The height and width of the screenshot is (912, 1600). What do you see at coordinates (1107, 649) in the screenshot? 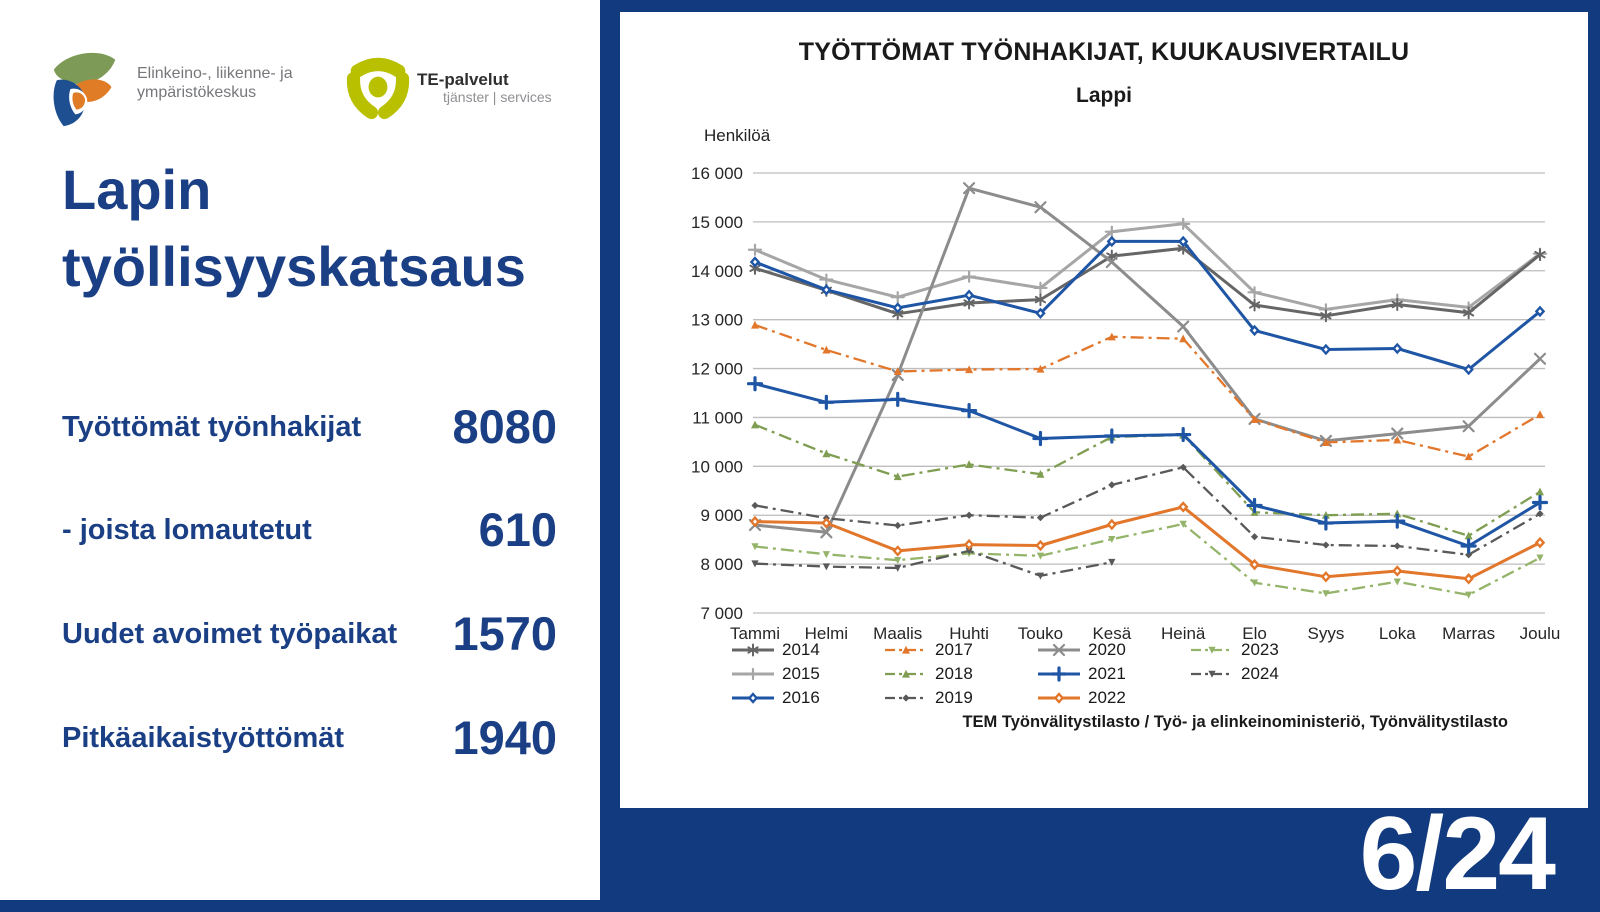
I see `legend-label: 2020` at bounding box center [1107, 649].